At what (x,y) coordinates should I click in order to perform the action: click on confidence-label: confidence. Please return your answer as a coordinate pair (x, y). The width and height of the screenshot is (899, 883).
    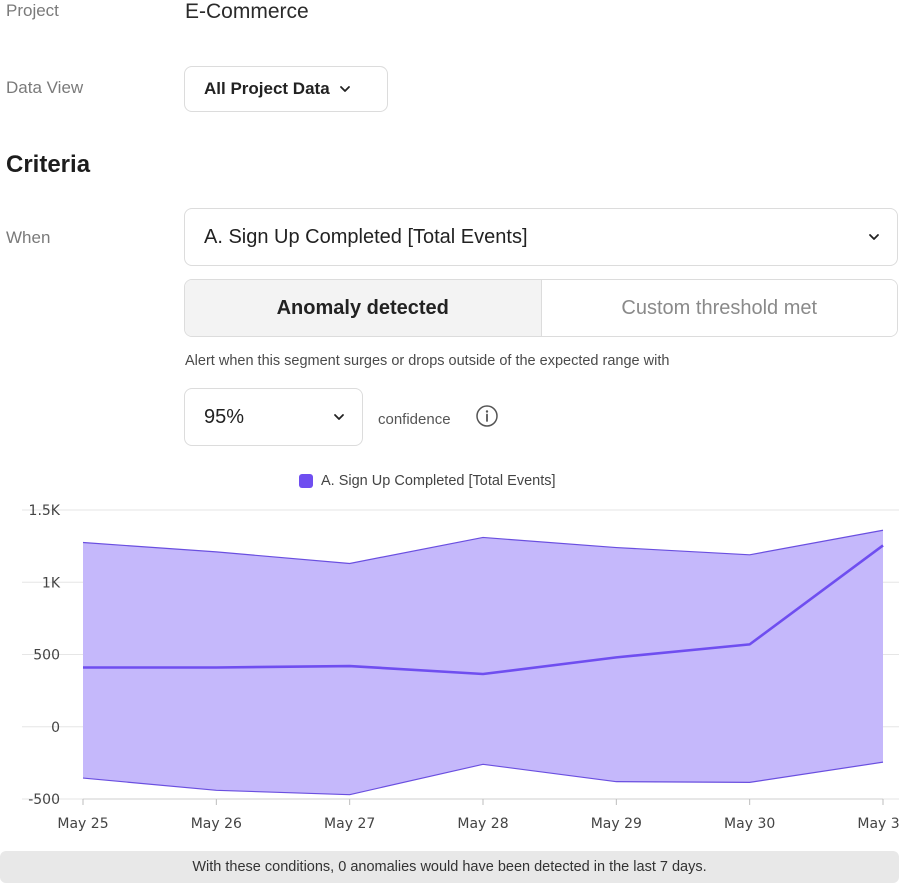
    Looking at the image, I should click on (414, 419).